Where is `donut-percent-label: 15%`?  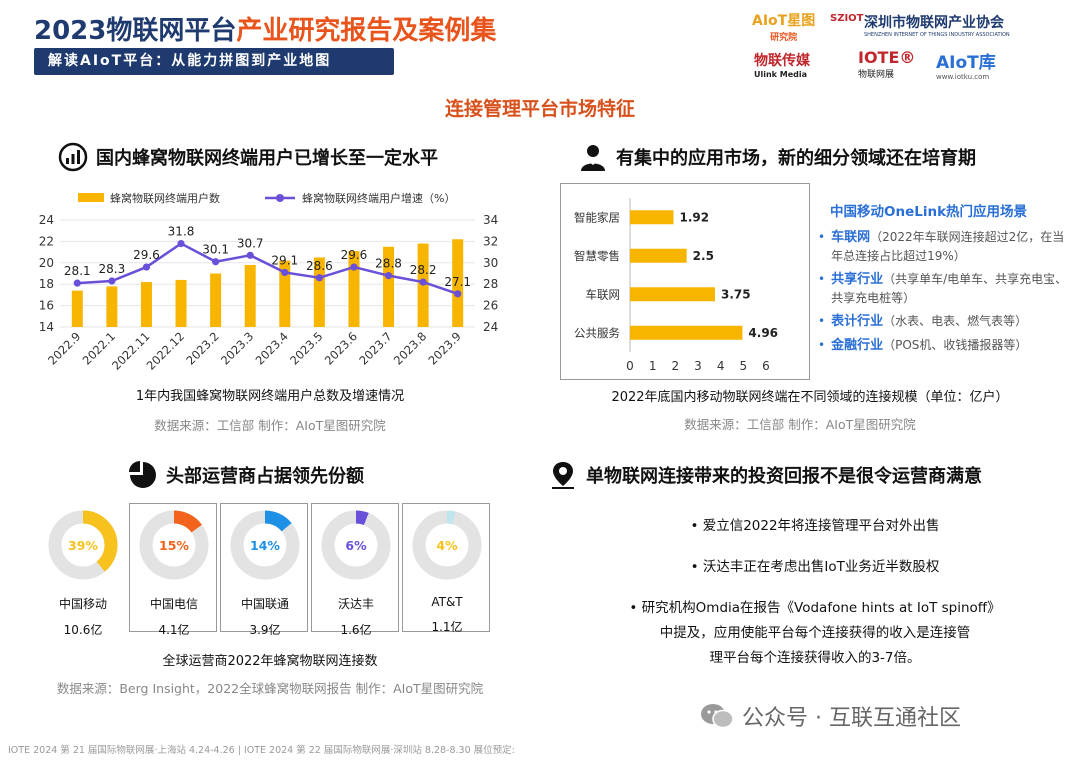
donut-percent-label: 15% is located at coordinates (174, 545).